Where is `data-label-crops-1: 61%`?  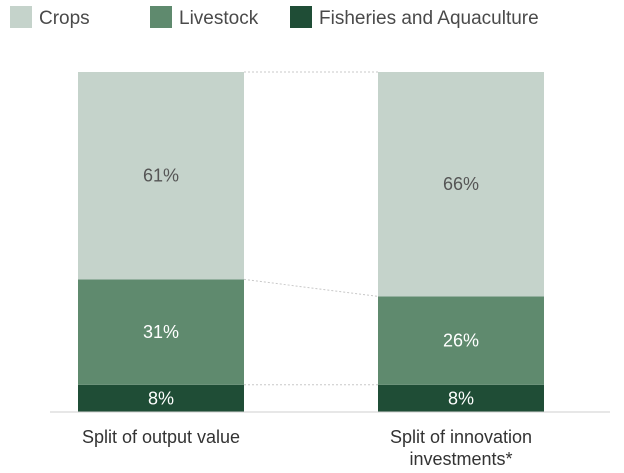 data-label-crops-1: 61% is located at coordinates (161, 176).